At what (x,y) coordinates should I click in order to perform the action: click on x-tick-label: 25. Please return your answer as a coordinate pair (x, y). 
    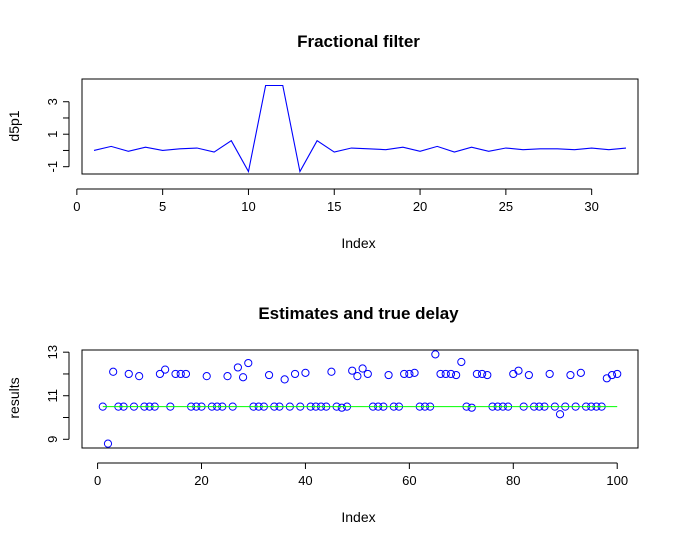
    Looking at the image, I should click on (506, 206).